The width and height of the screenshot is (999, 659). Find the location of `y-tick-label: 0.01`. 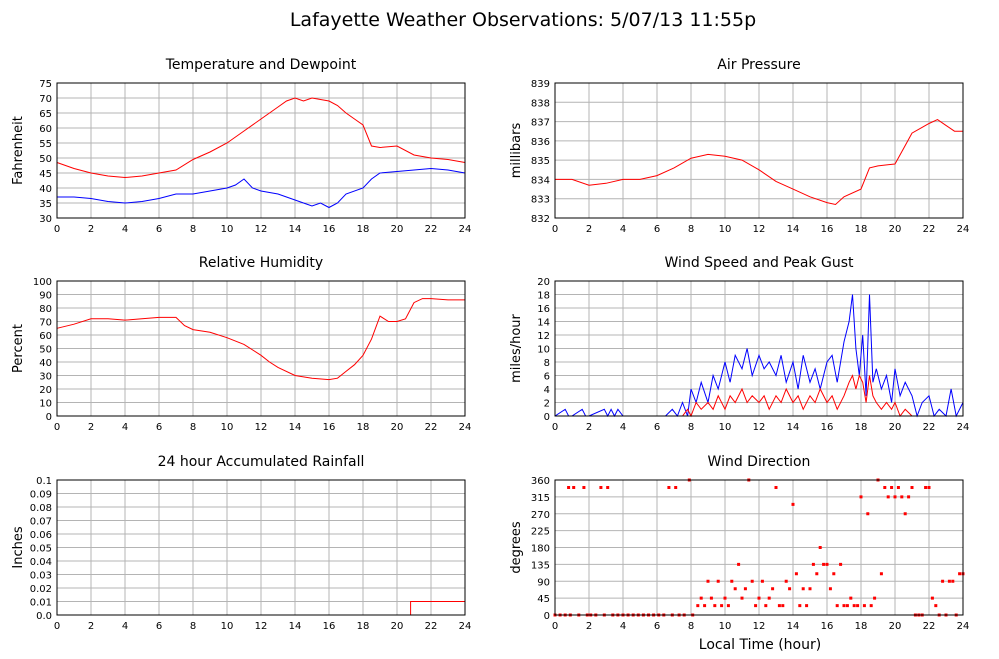

y-tick-label: 0.01 is located at coordinates (41, 603).